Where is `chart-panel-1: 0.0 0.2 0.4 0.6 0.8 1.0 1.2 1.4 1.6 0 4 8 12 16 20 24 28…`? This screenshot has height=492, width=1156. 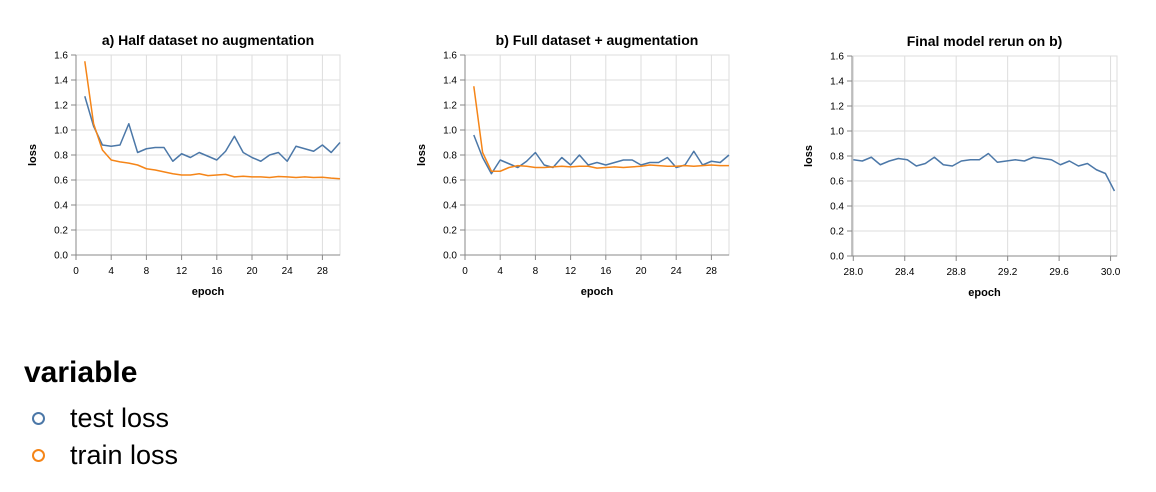 chart-panel-1: 0.0 0.2 0.4 0.6 0.8 1.0 1.2 1.4 1.6 0 4 8 12 16 20 24 28… is located at coordinates (184, 165).